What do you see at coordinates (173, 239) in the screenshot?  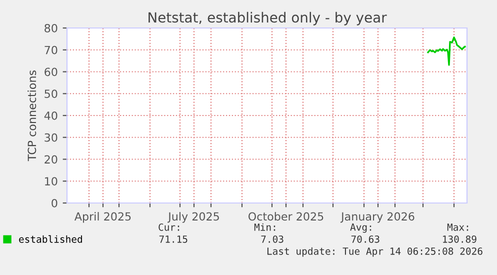 I see `text: 71.15` at bounding box center [173, 239].